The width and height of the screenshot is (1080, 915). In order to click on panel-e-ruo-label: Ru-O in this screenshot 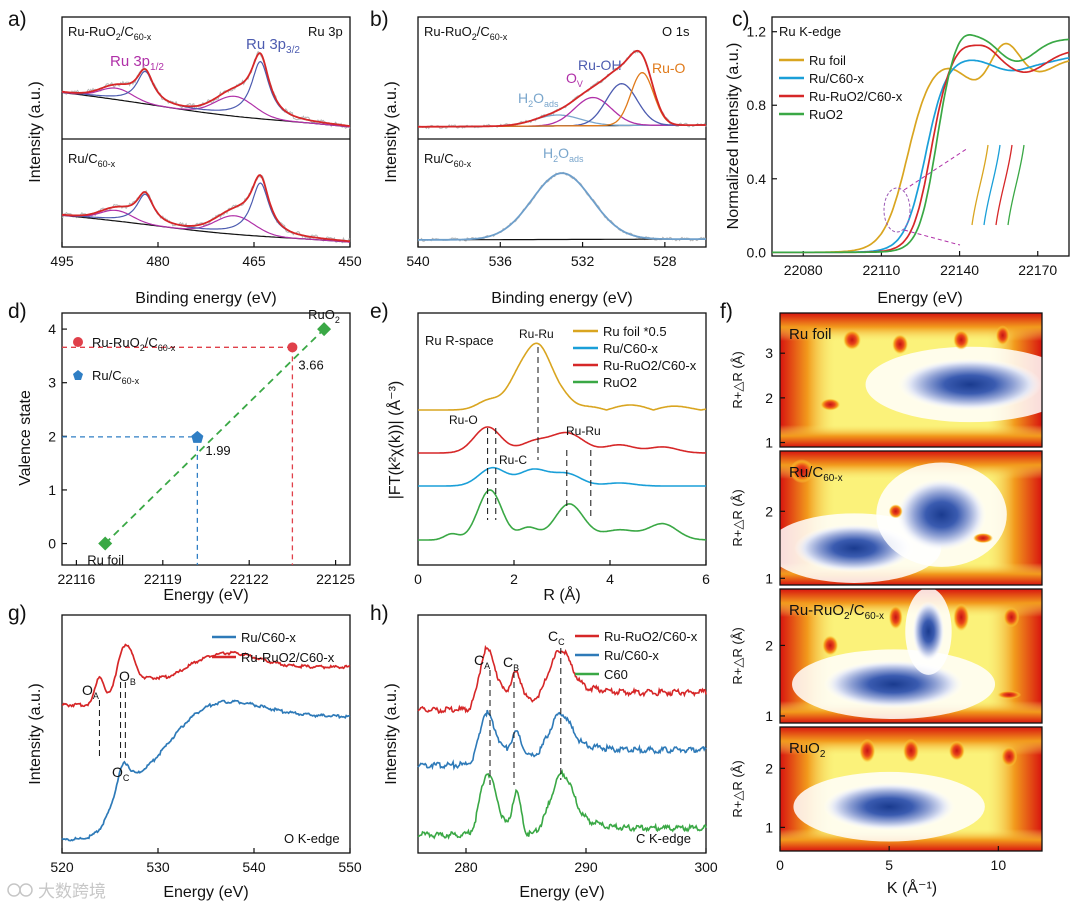, I will do `click(463, 420)`.